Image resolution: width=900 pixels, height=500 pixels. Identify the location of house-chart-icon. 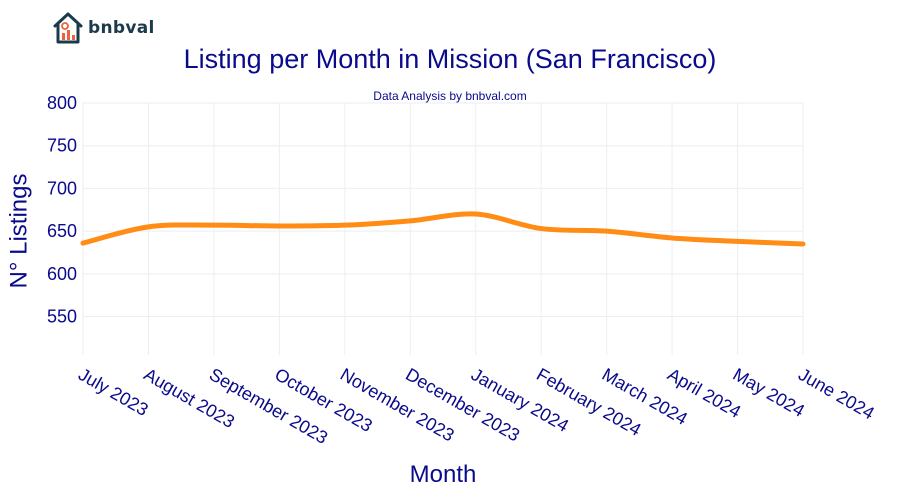
(68, 28).